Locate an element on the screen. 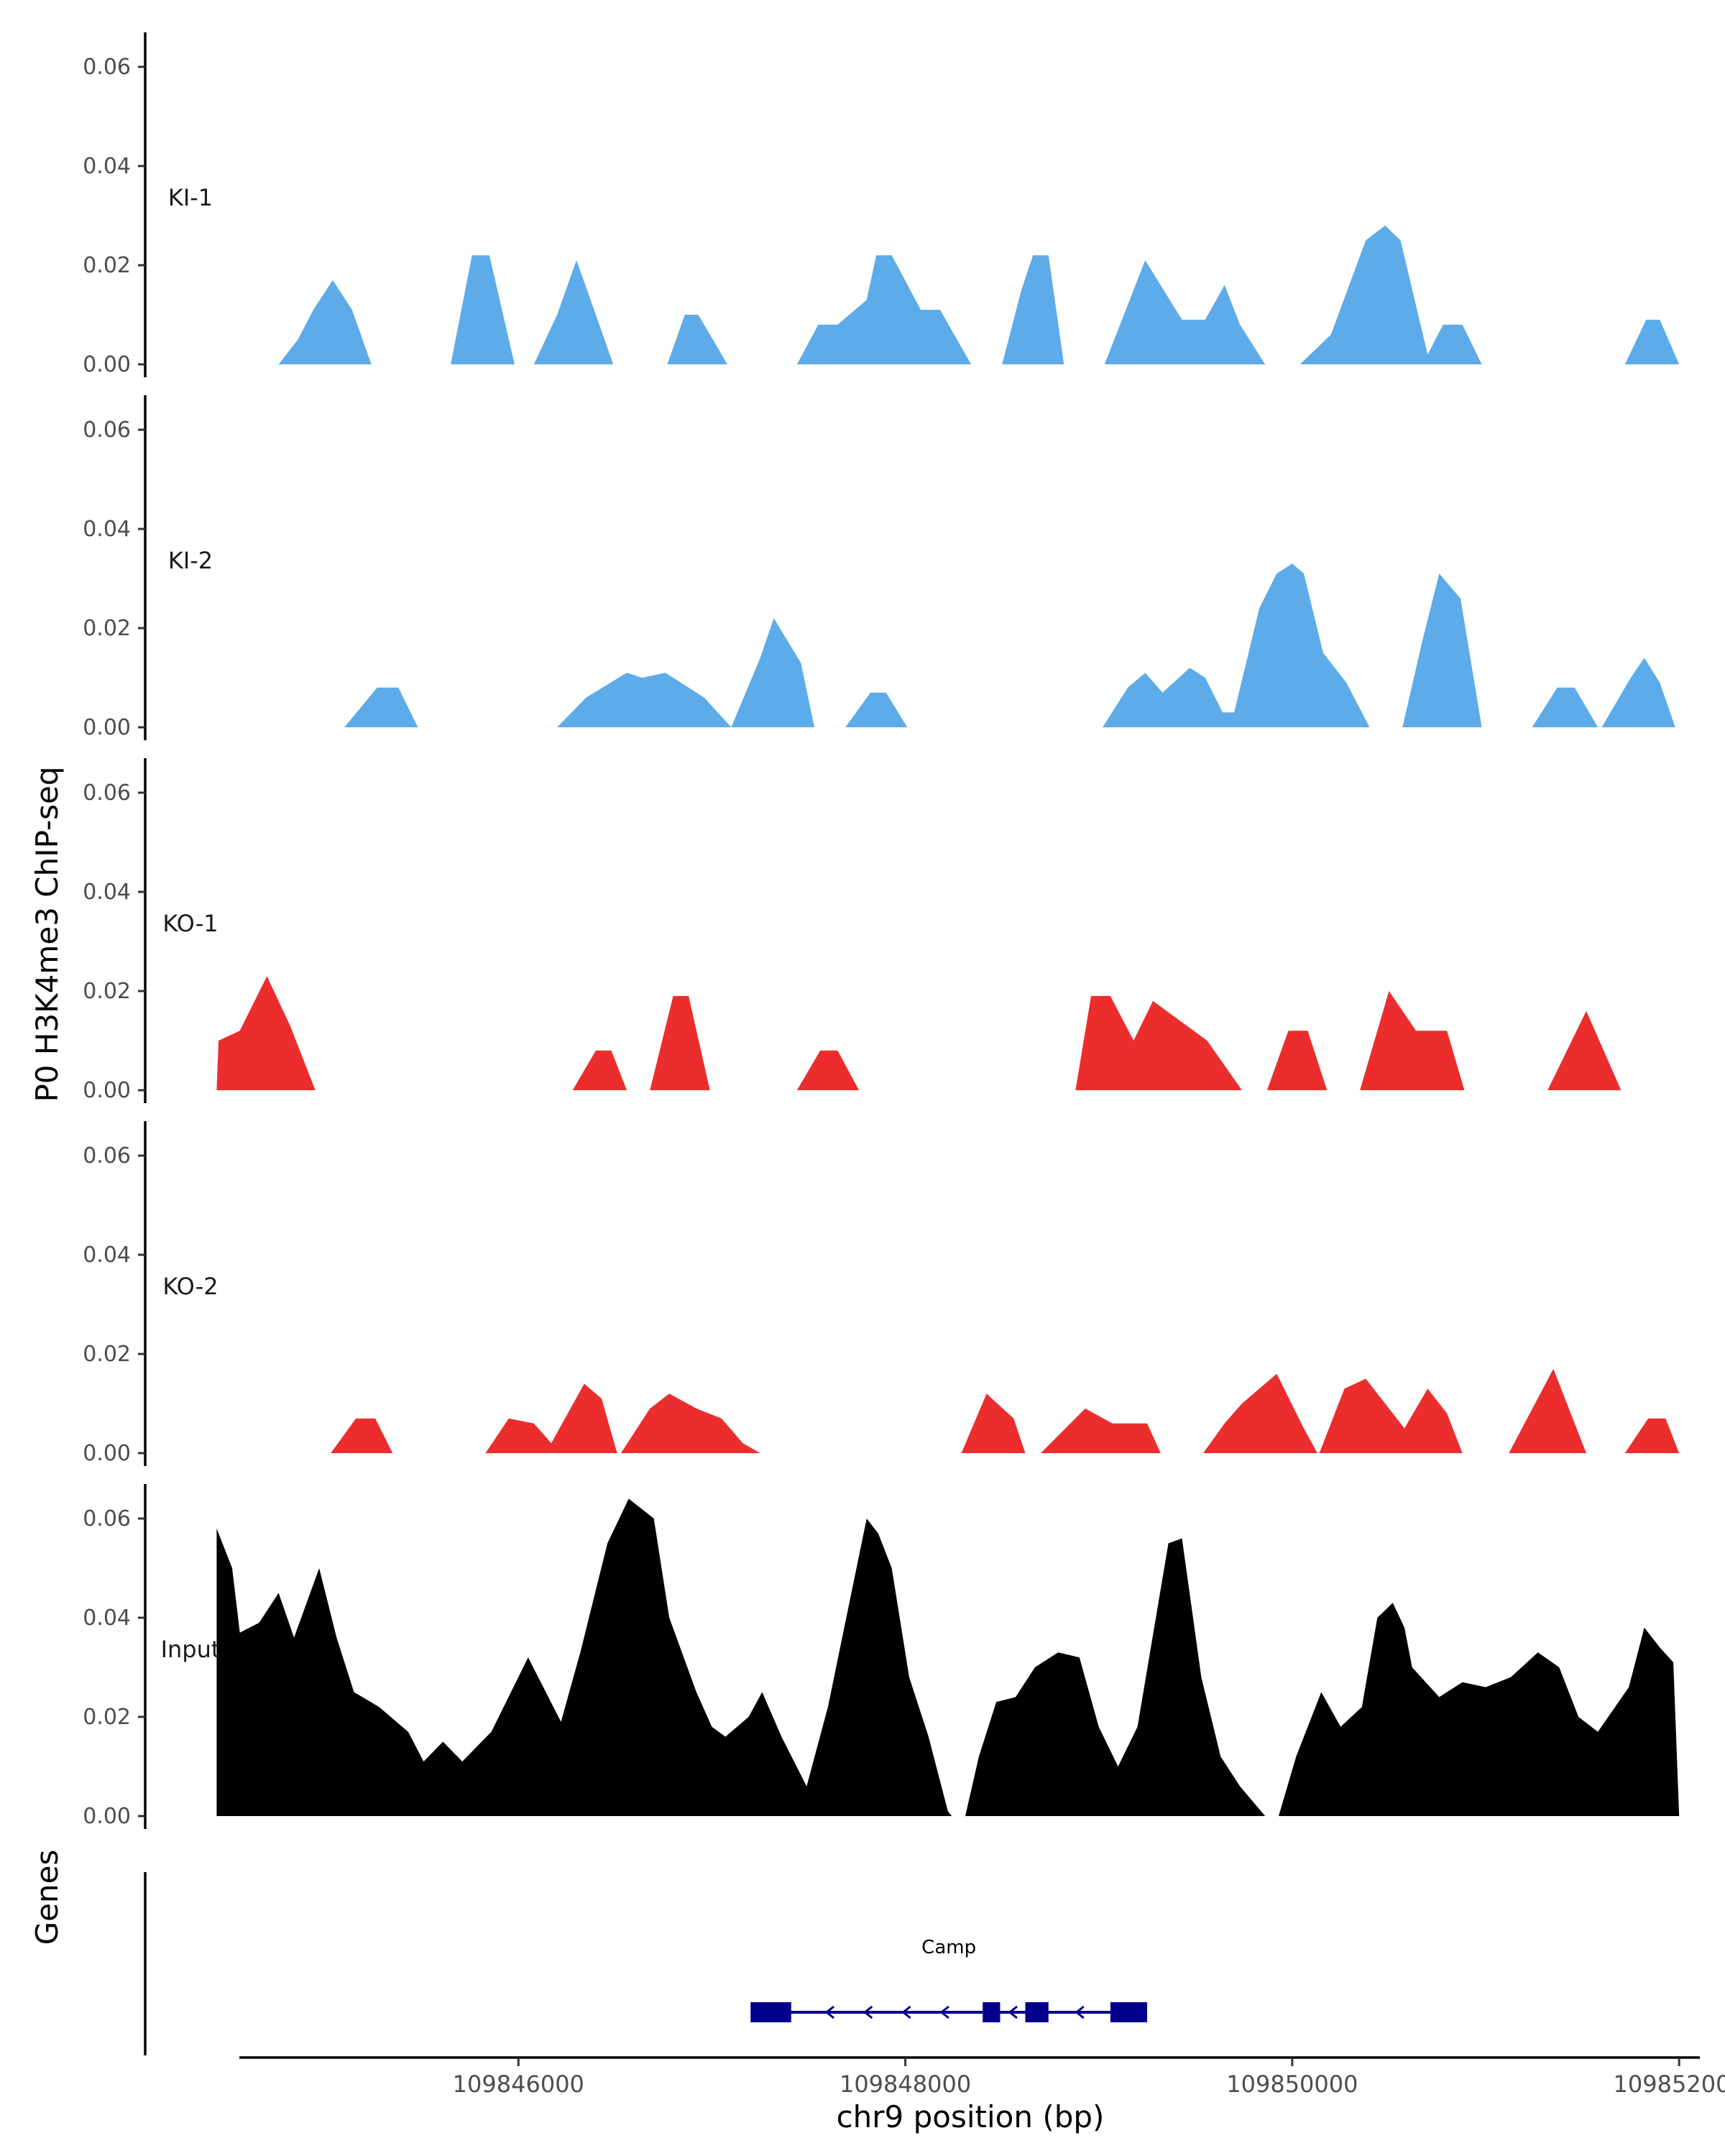 The width and height of the screenshot is (1725, 2156). x-tick-label: 109850000 is located at coordinates (1292, 2084).